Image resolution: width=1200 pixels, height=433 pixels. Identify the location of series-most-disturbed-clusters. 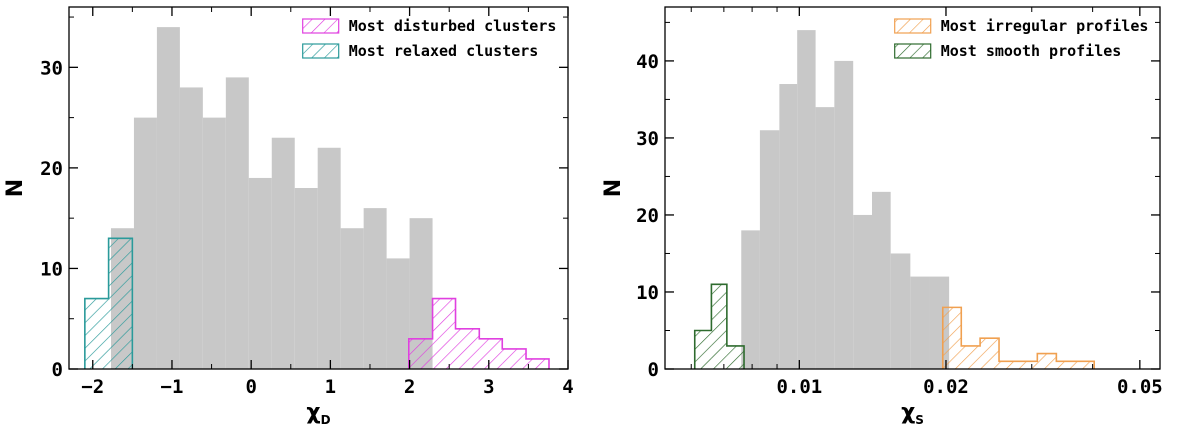
(478, 333).